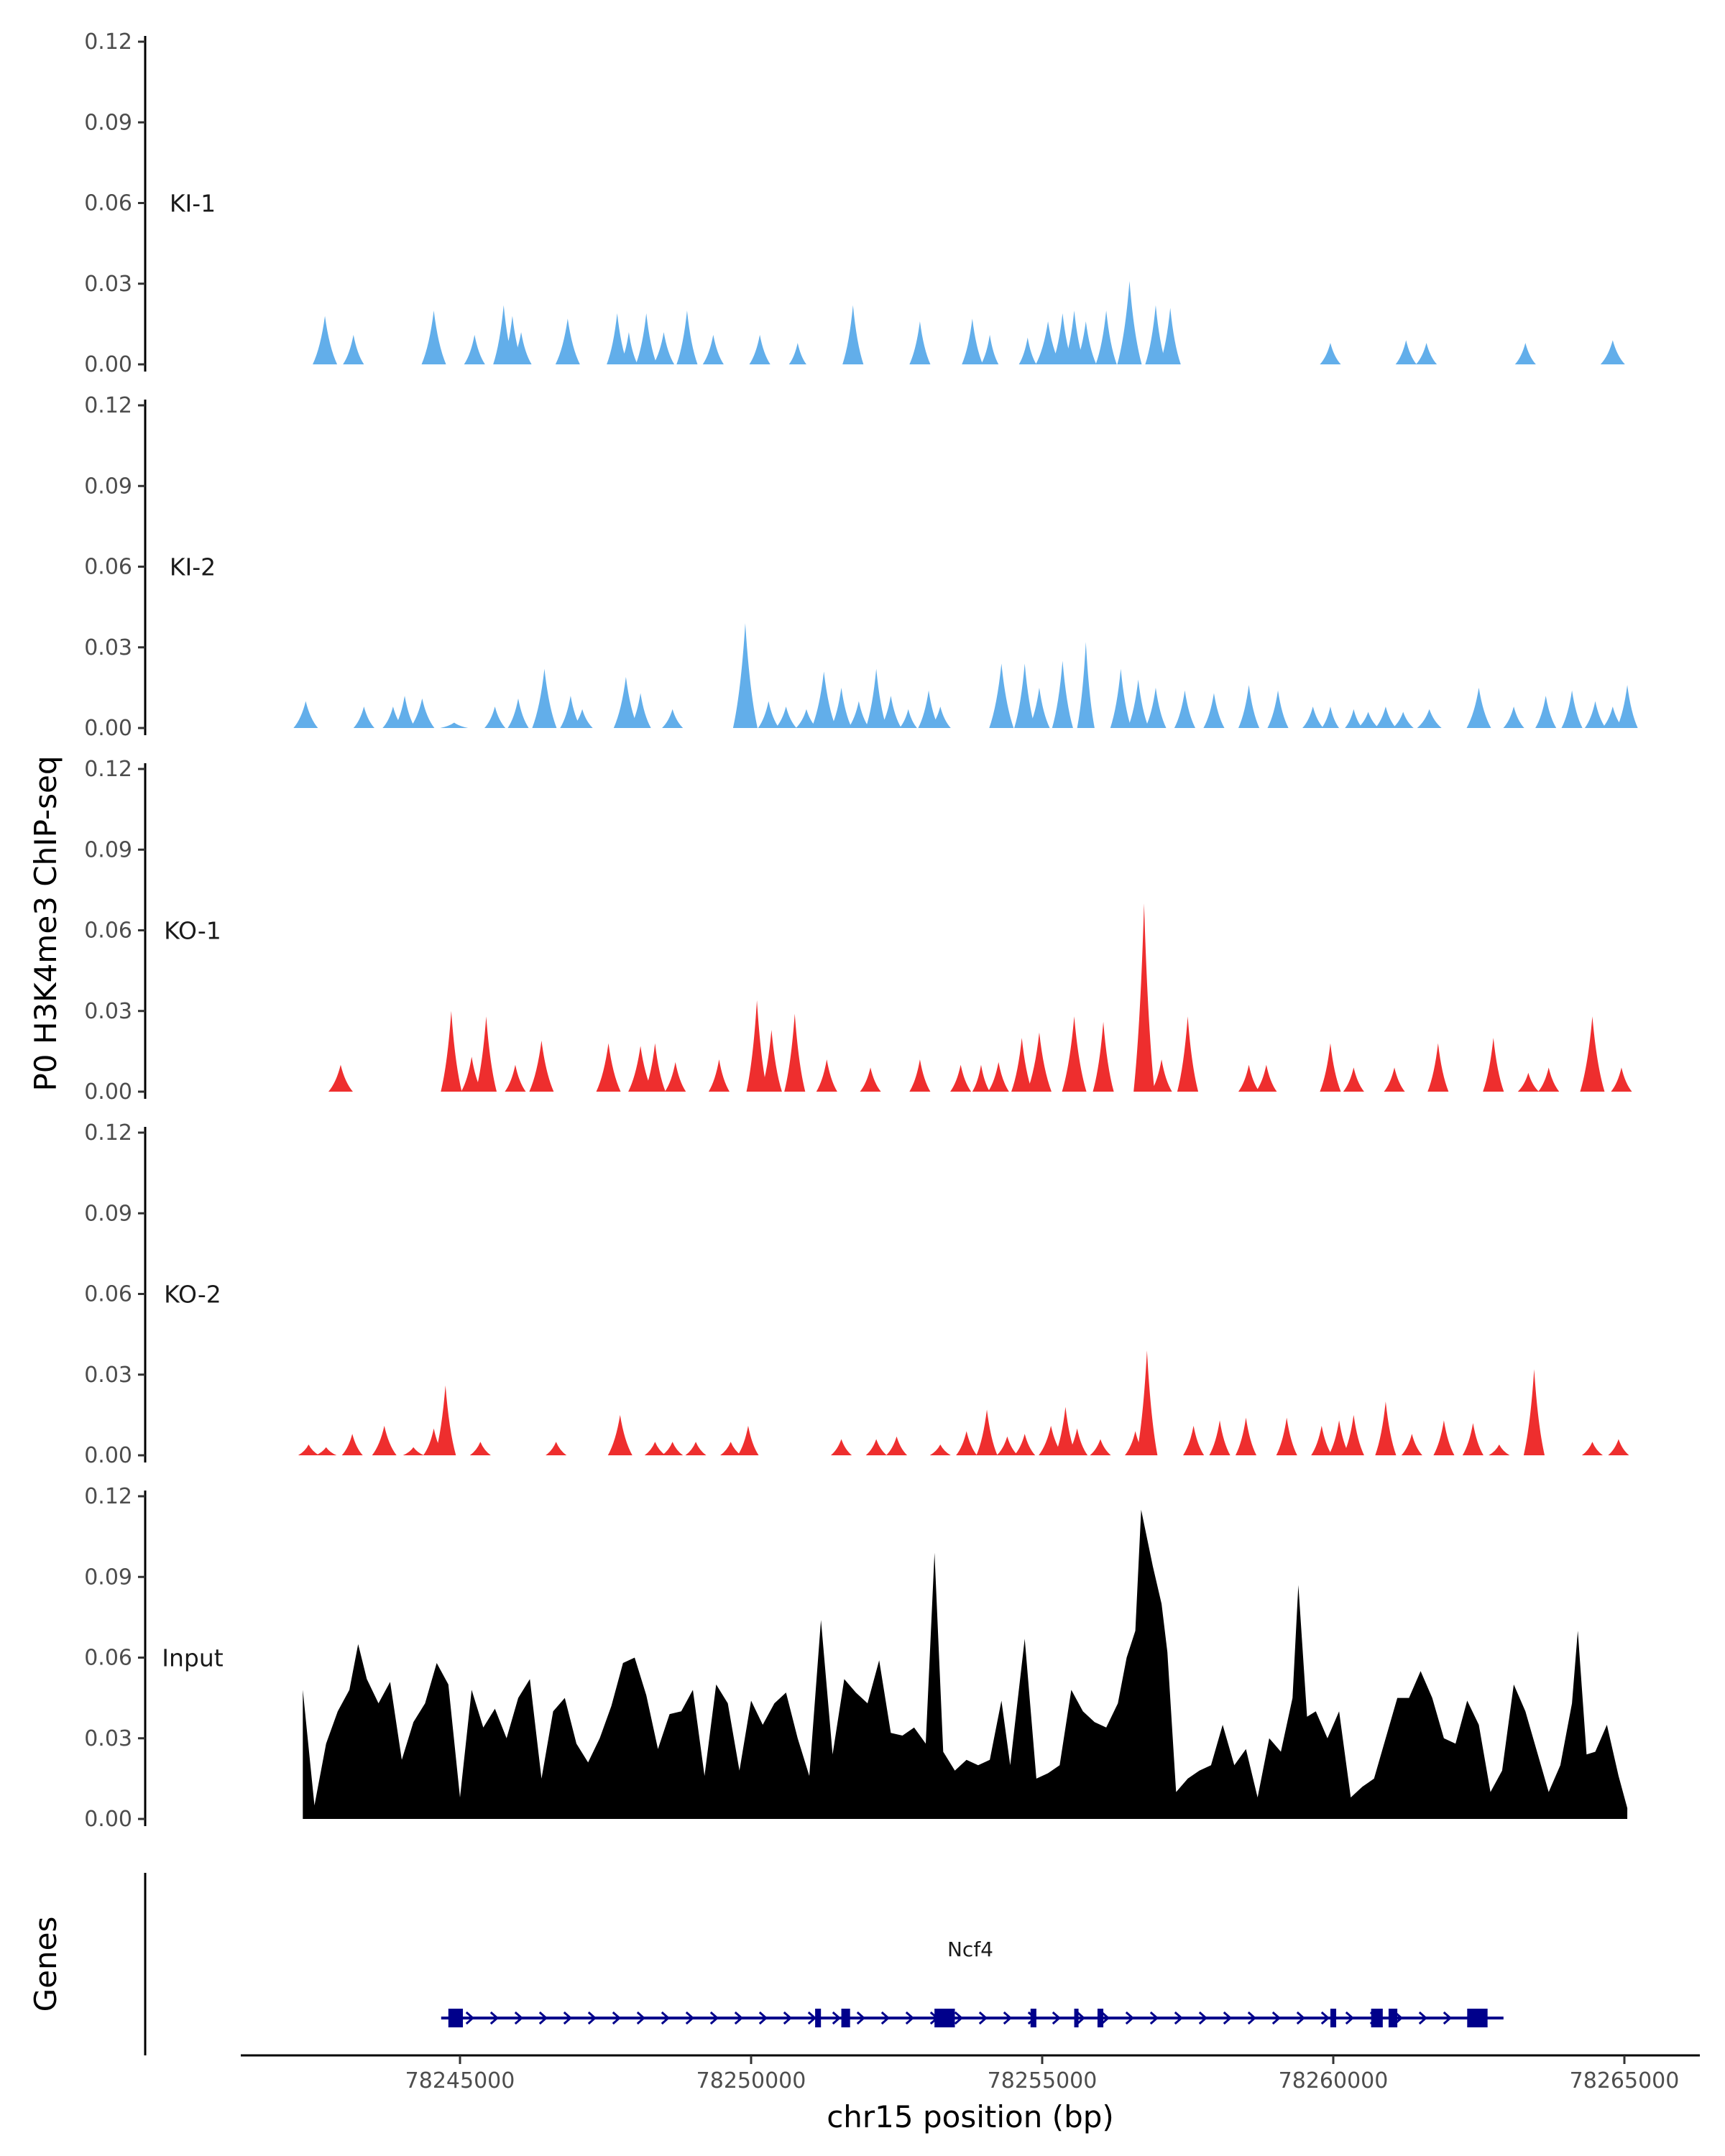  Describe the element at coordinates (766, 1964) in the screenshot. I see `genes-panel: Genes Ncf4` at that location.